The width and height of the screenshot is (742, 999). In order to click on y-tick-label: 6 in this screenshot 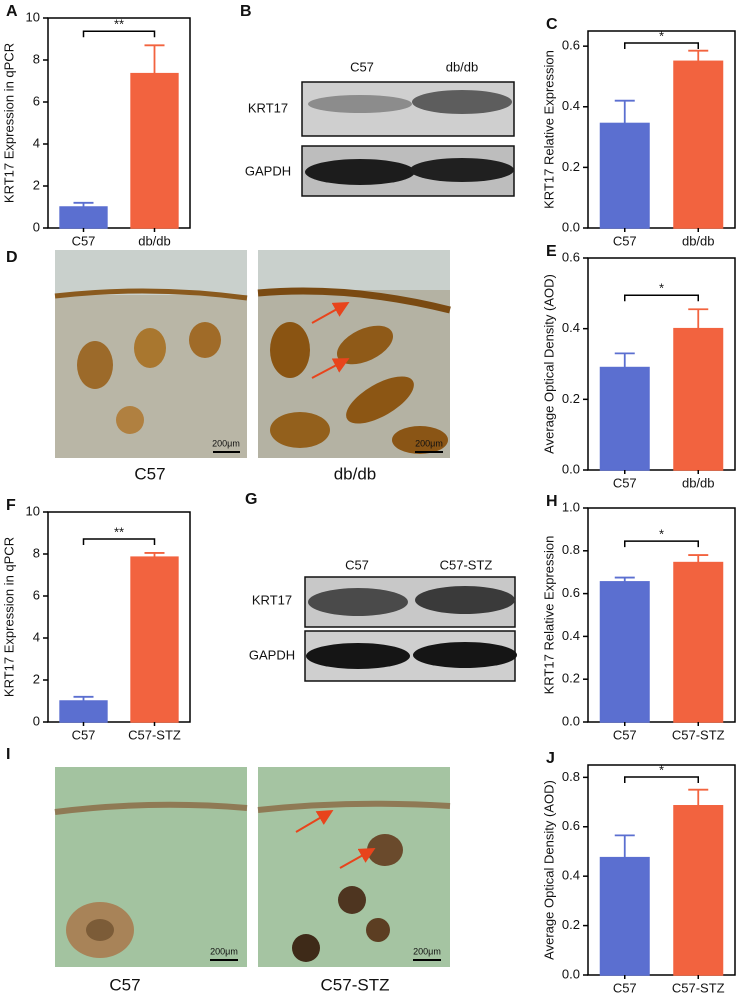, I will do `click(36, 100)`.